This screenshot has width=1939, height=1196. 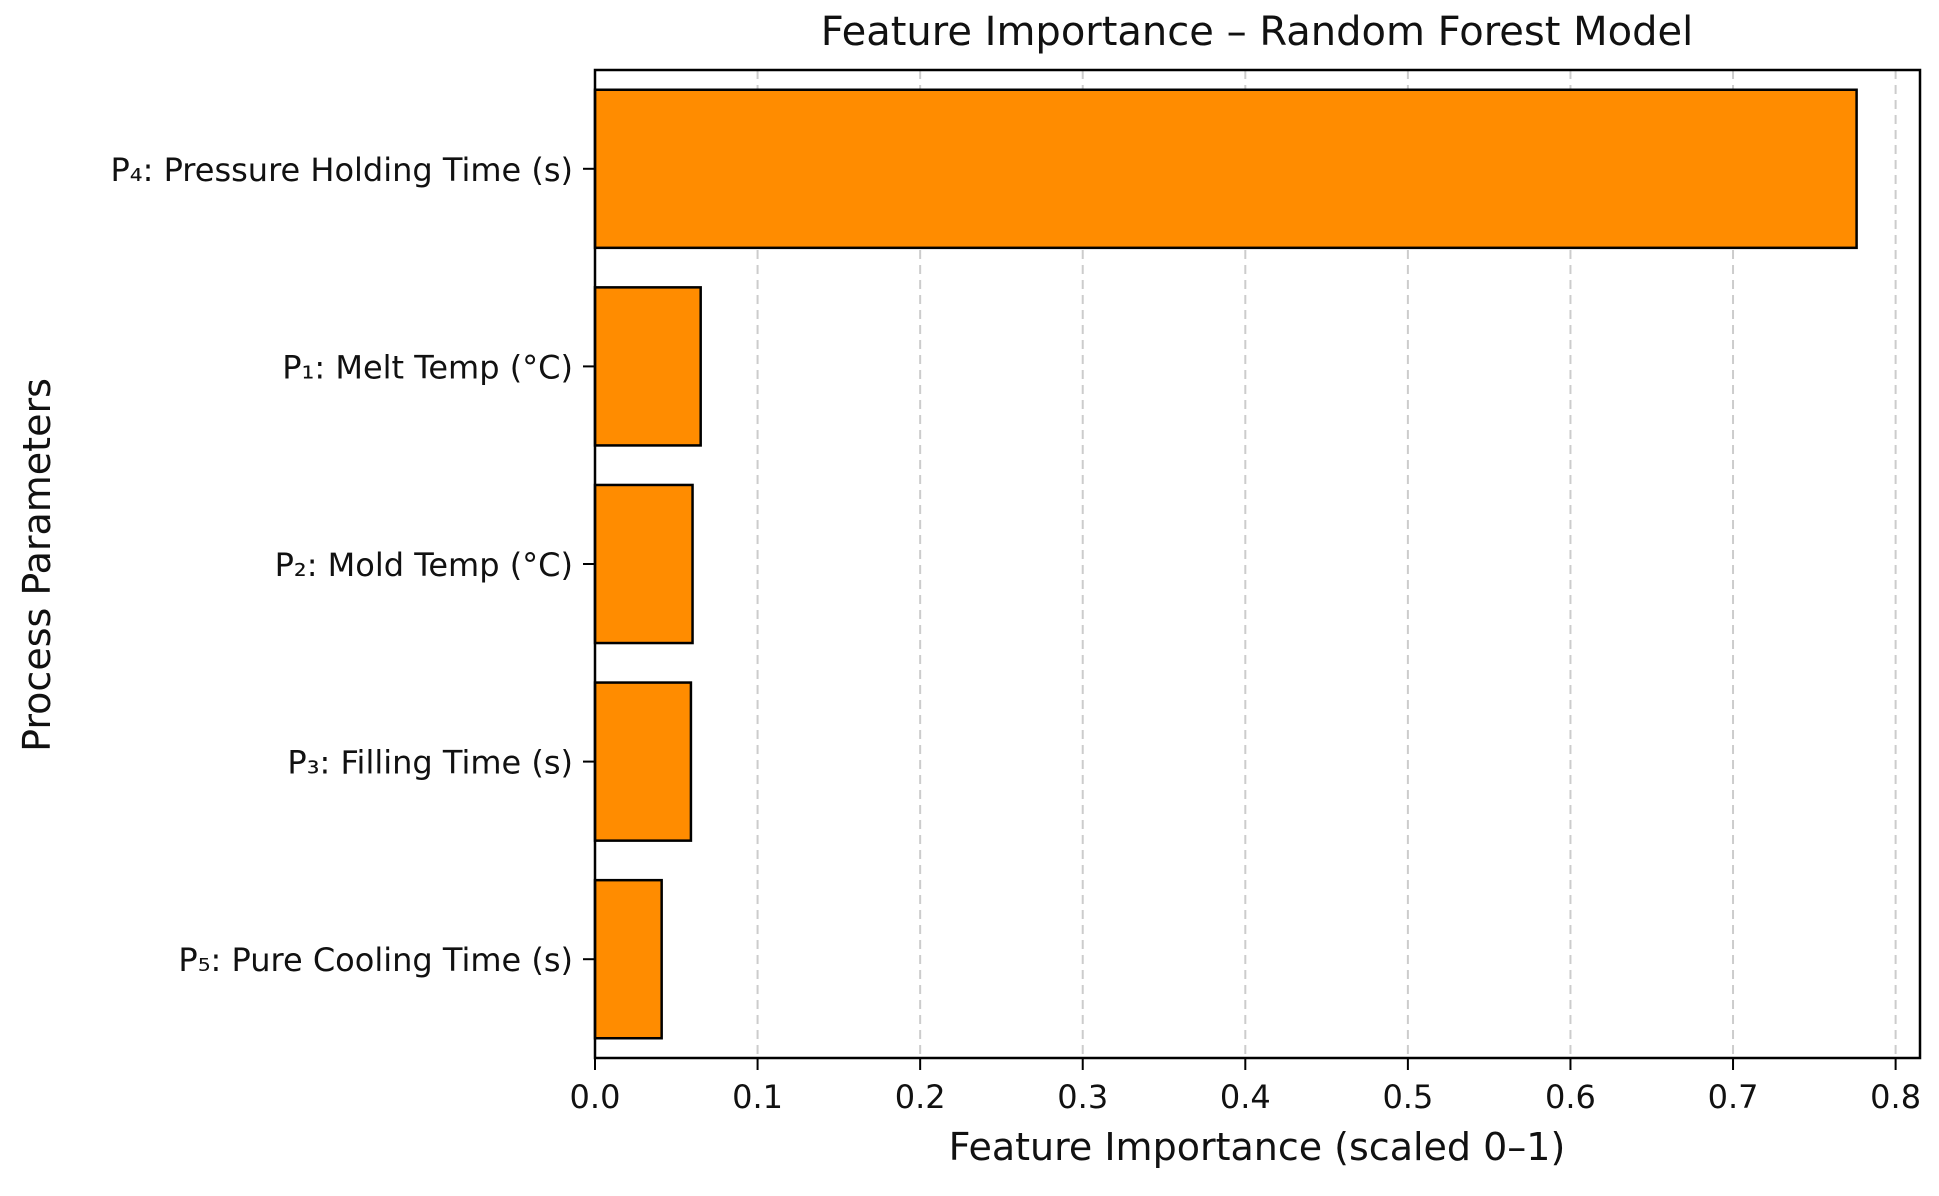 What do you see at coordinates (1570, 1097) in the screenshot?
I see `x-tick-label: 0.6` at bounding box center [1570, 1097].